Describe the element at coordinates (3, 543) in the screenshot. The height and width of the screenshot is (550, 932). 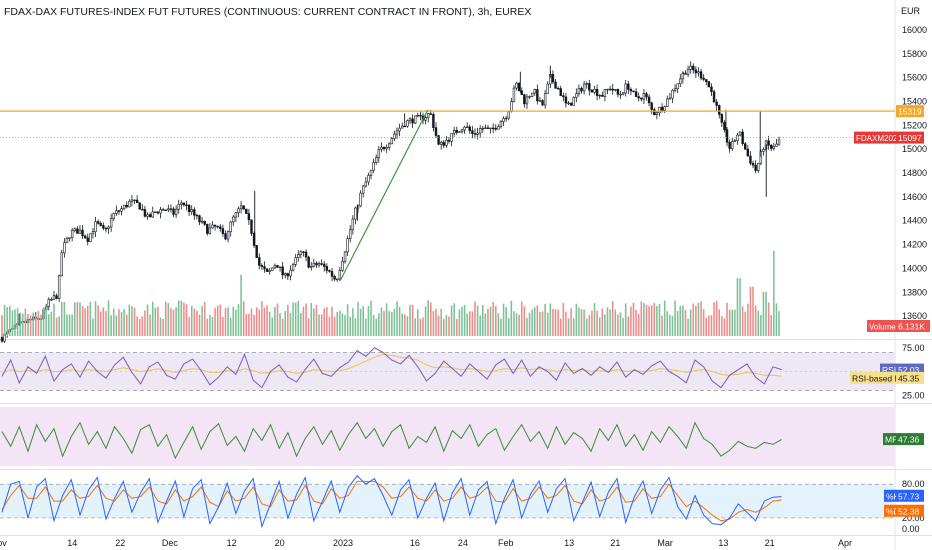
I see `time-tick-label: ov` at that location.